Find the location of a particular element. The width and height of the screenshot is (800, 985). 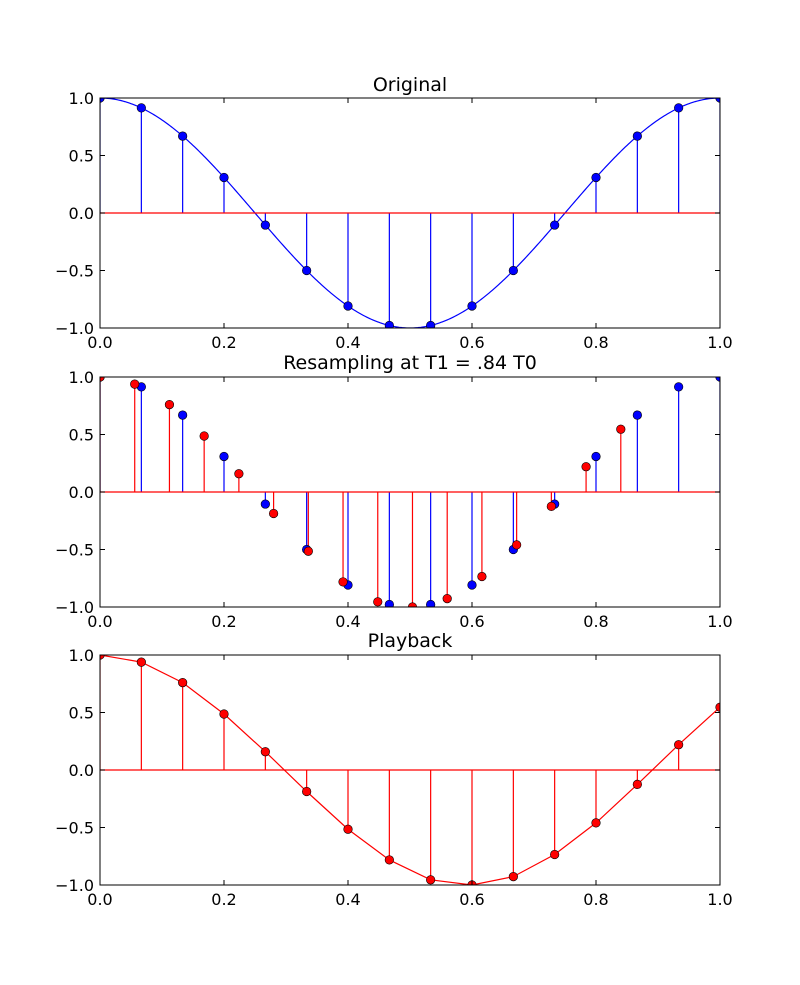

panel-title-playback: Playback is located at coordinates (410, 641).